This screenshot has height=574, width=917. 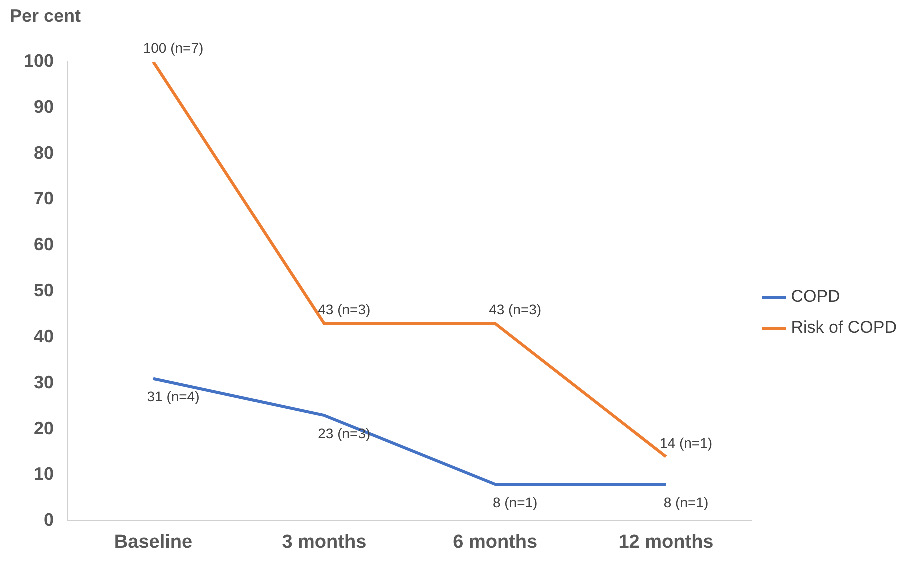 I want to click on y-tick-label: 70, so click(x=44, y=198).